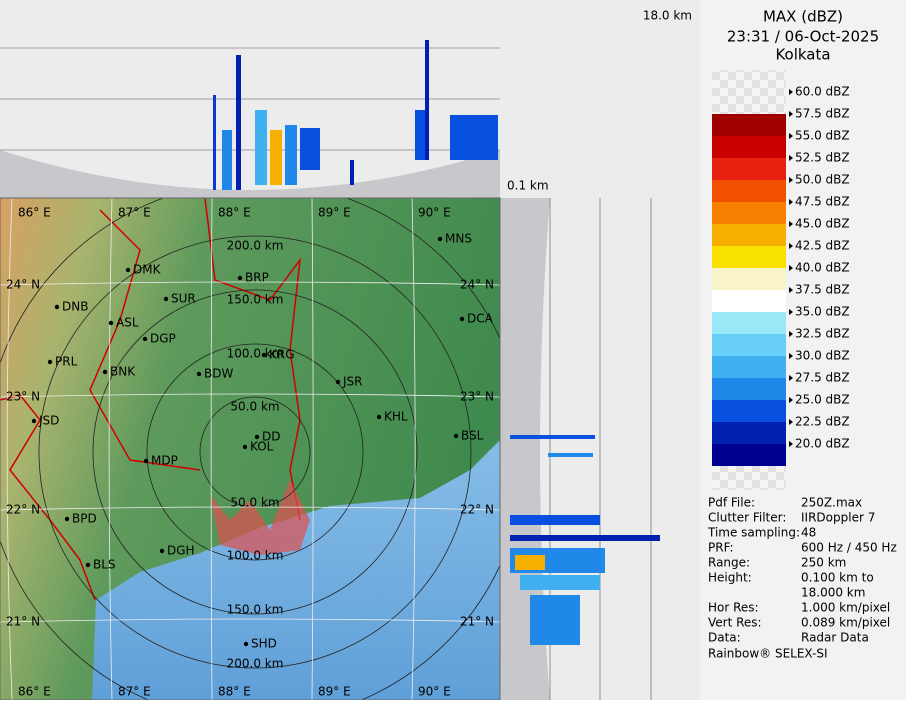  What do you see at coordinates (84, 519) in the screenshot?
I see `city-label: BPD` at bounding box center [84, 519].